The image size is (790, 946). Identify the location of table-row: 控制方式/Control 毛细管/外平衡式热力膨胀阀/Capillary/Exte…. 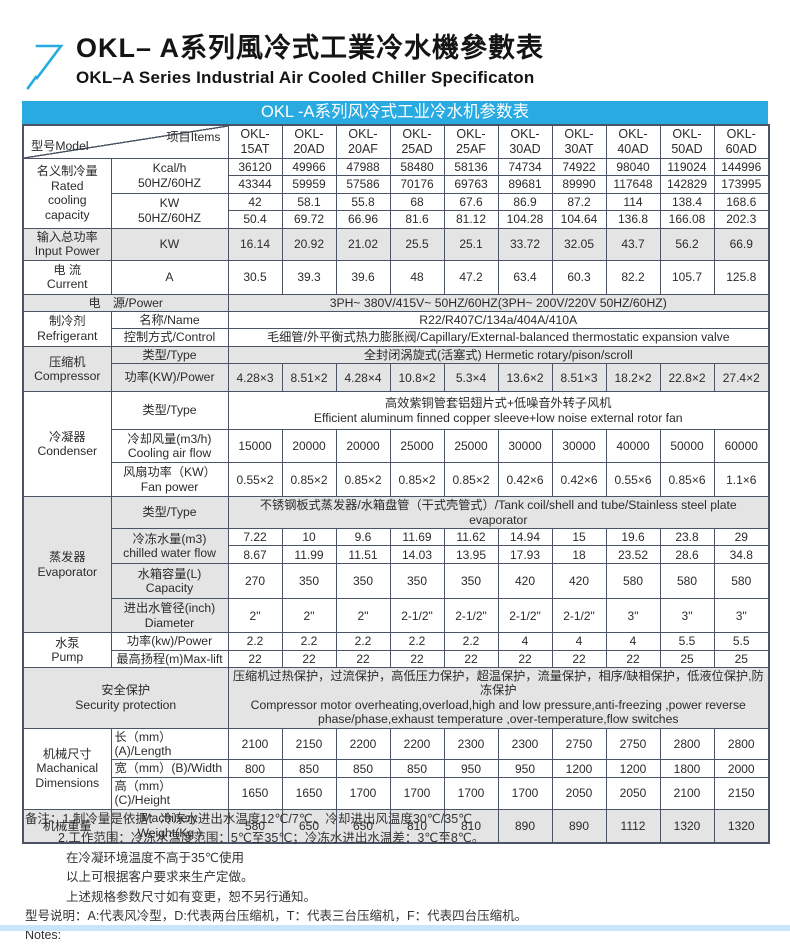
(396, 337).